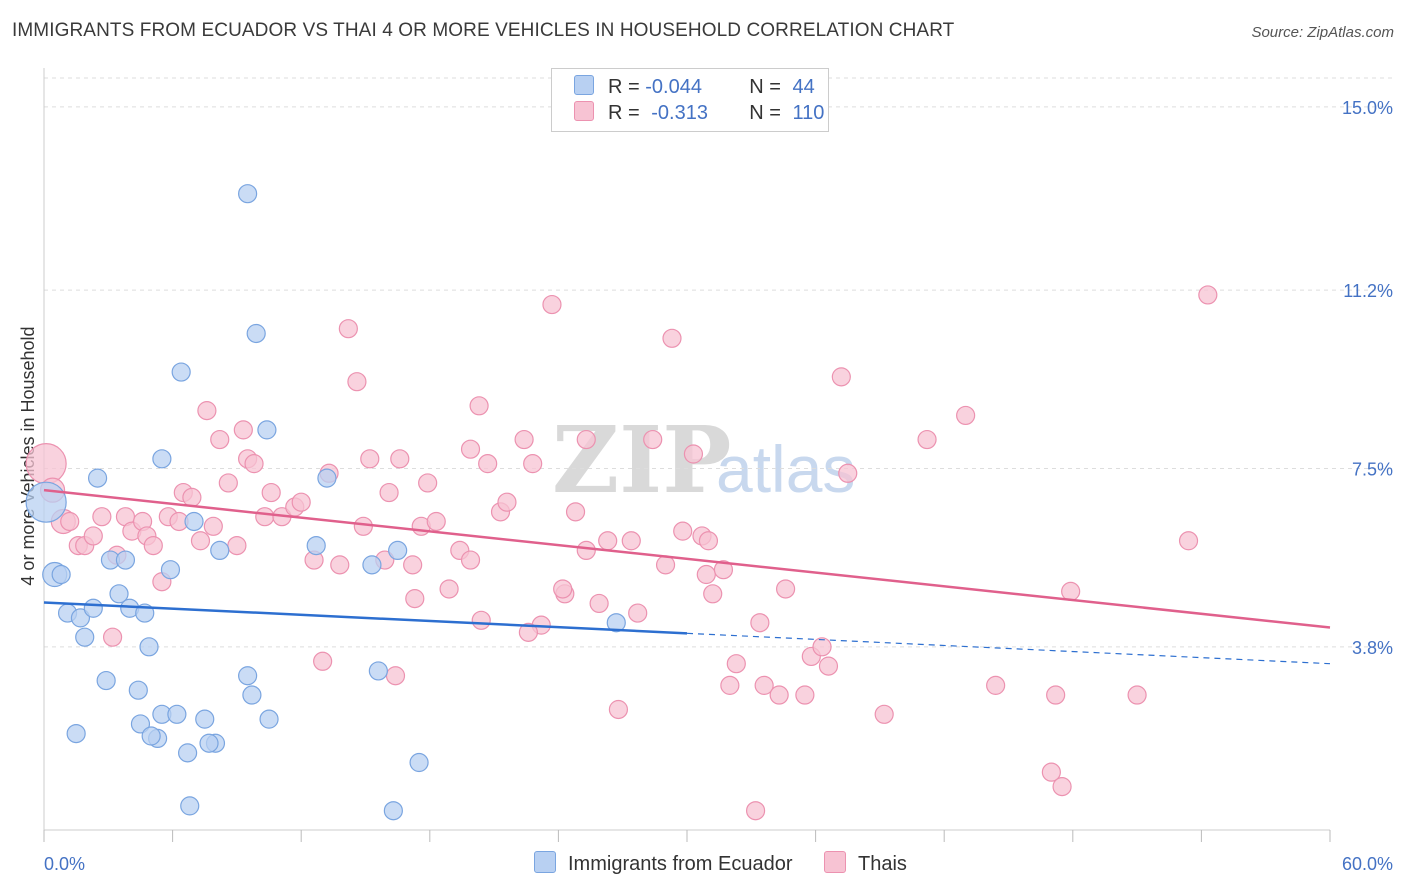 This screenshot has width=1406, height=892. What do you see at coordinates (1372, 469) in the screenshot?
I see `y-tick-label: 7.5%` at bounding box center [1372, 469].